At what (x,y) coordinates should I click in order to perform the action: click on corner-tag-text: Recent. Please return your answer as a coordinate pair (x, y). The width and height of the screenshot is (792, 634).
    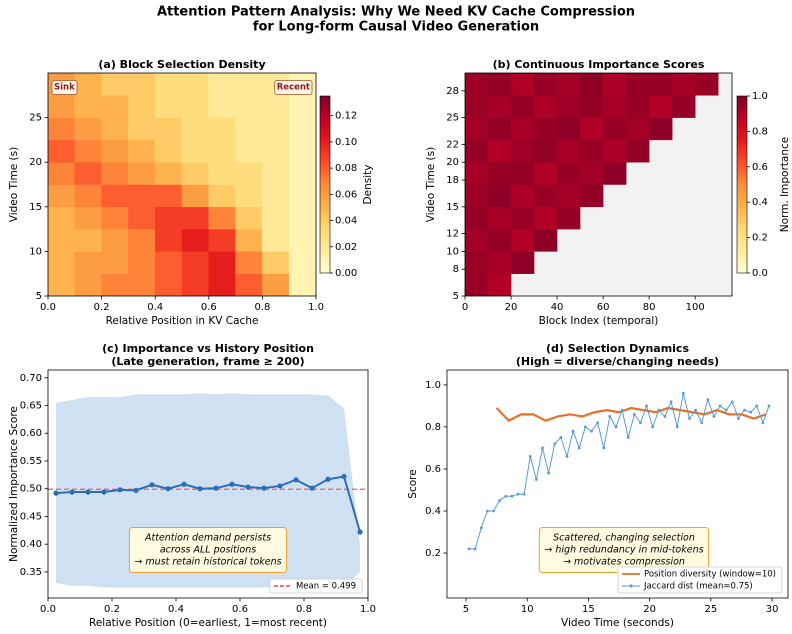
    Looking at the image, I should click on (293, 88).